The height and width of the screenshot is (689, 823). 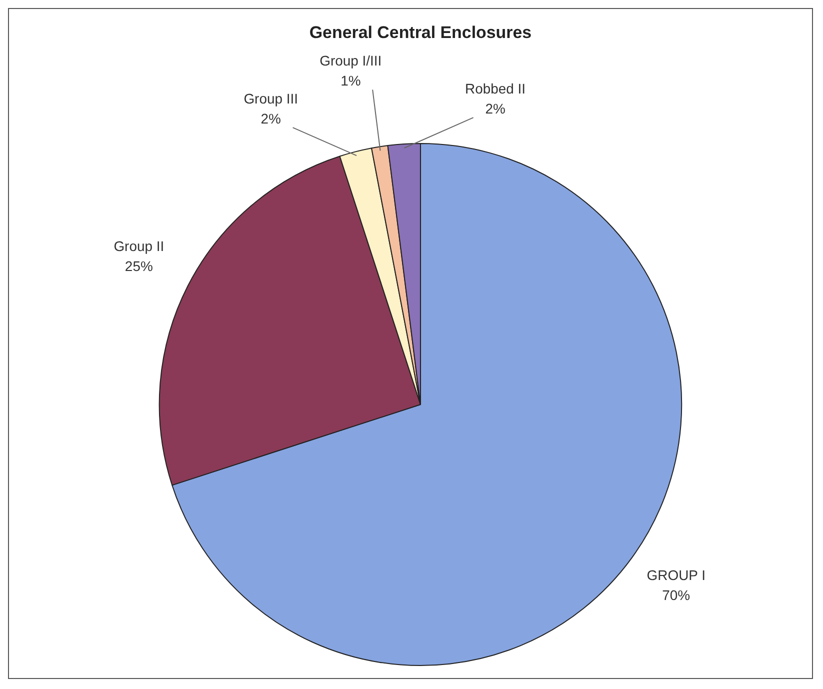 I want to click on data-label: 70%, so click(x=676, y=595).